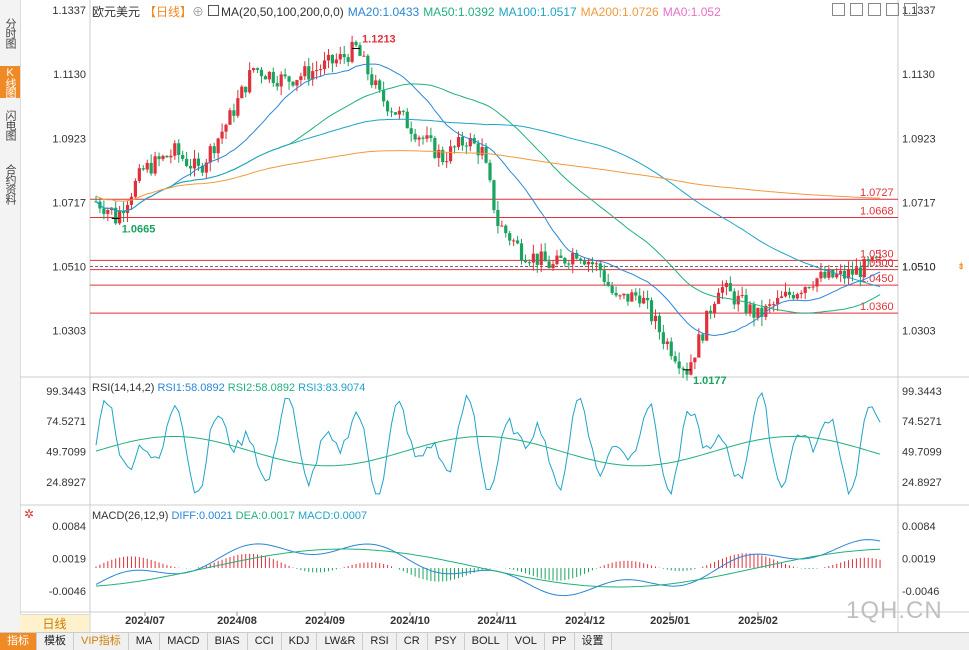  Describe the element at coordinates (856, 9) in the screenshot. I see `zoom-in-icon` at that location.